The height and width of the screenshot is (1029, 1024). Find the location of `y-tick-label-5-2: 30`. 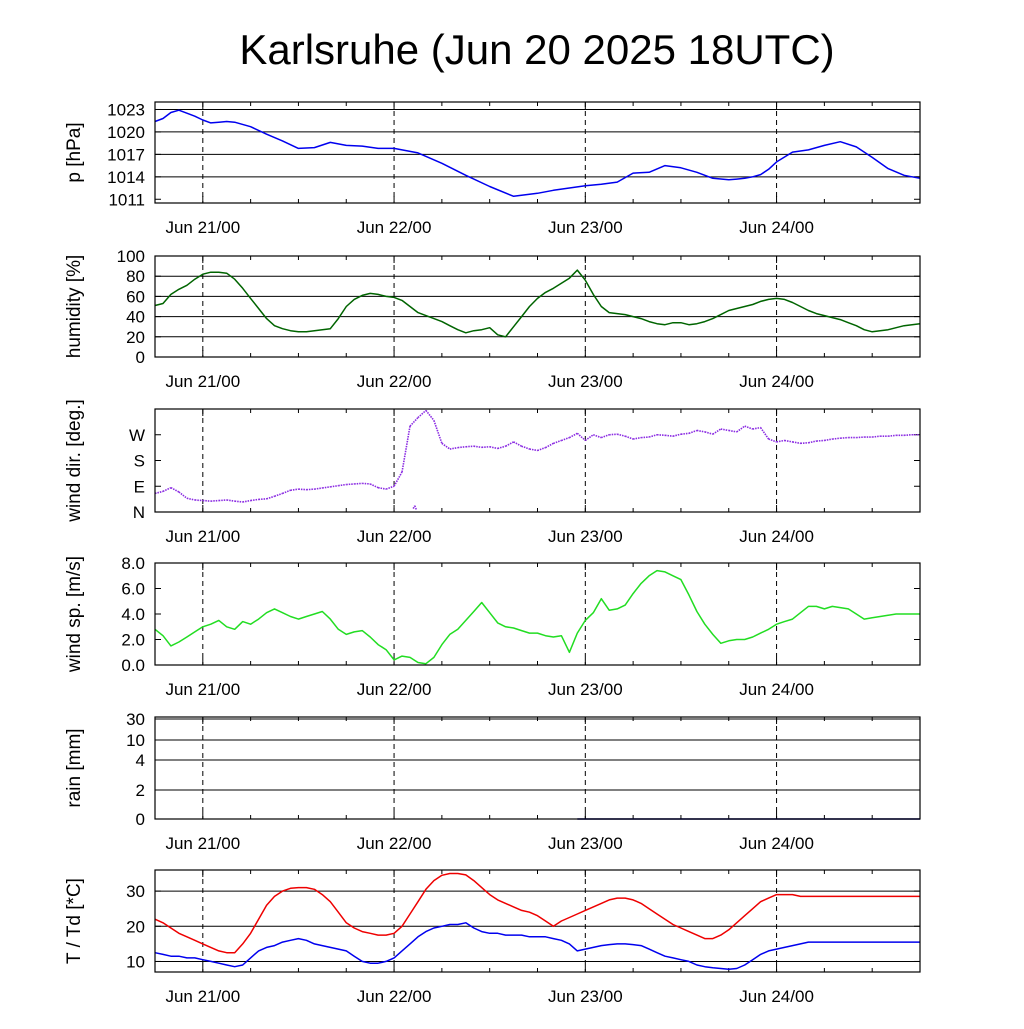

y-tick-label-5-2: 30 is located at coordinates (135, 891).